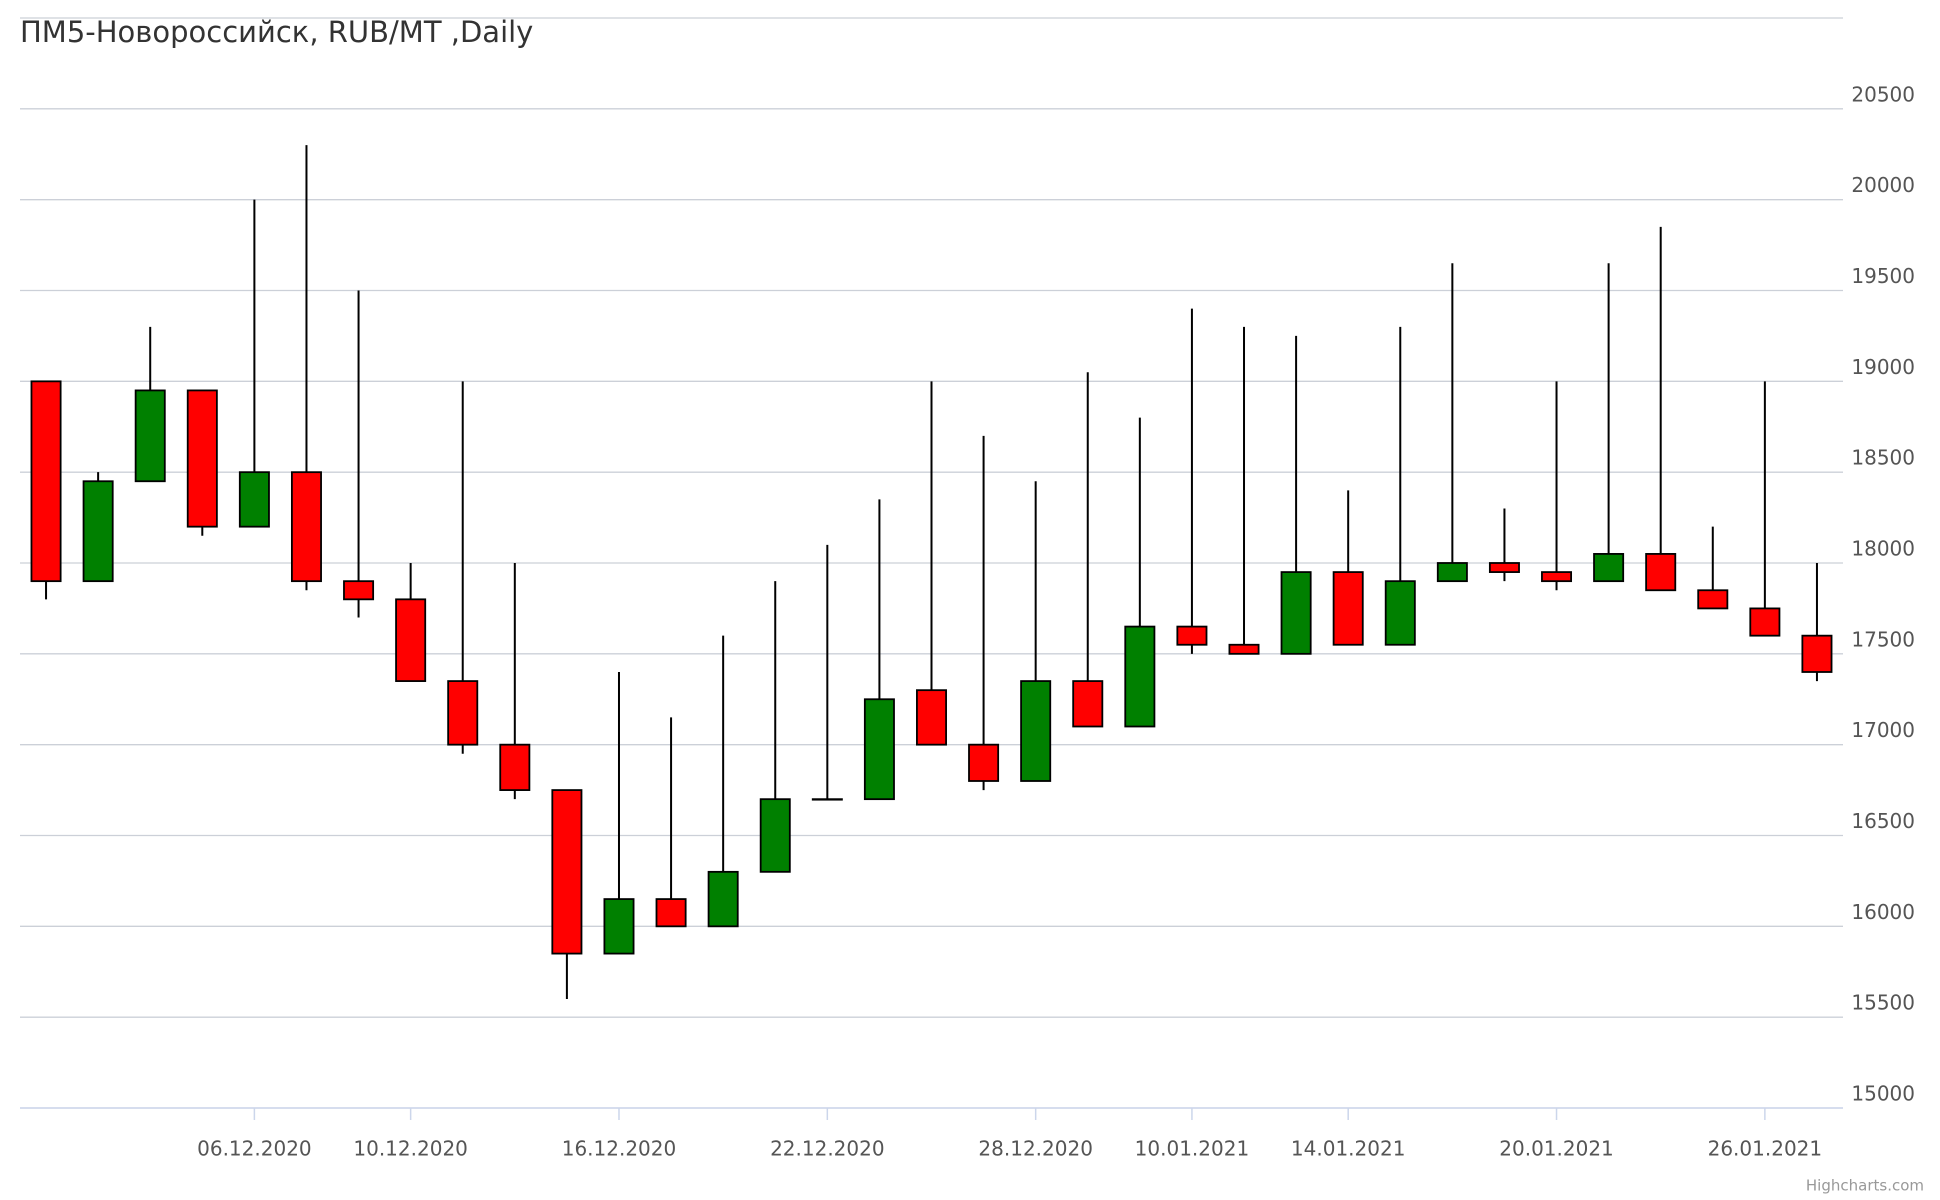 The height and width of the screenshot is (1200, 1940). I want to click on y-tick-label: 18500, so click(1883, 458).